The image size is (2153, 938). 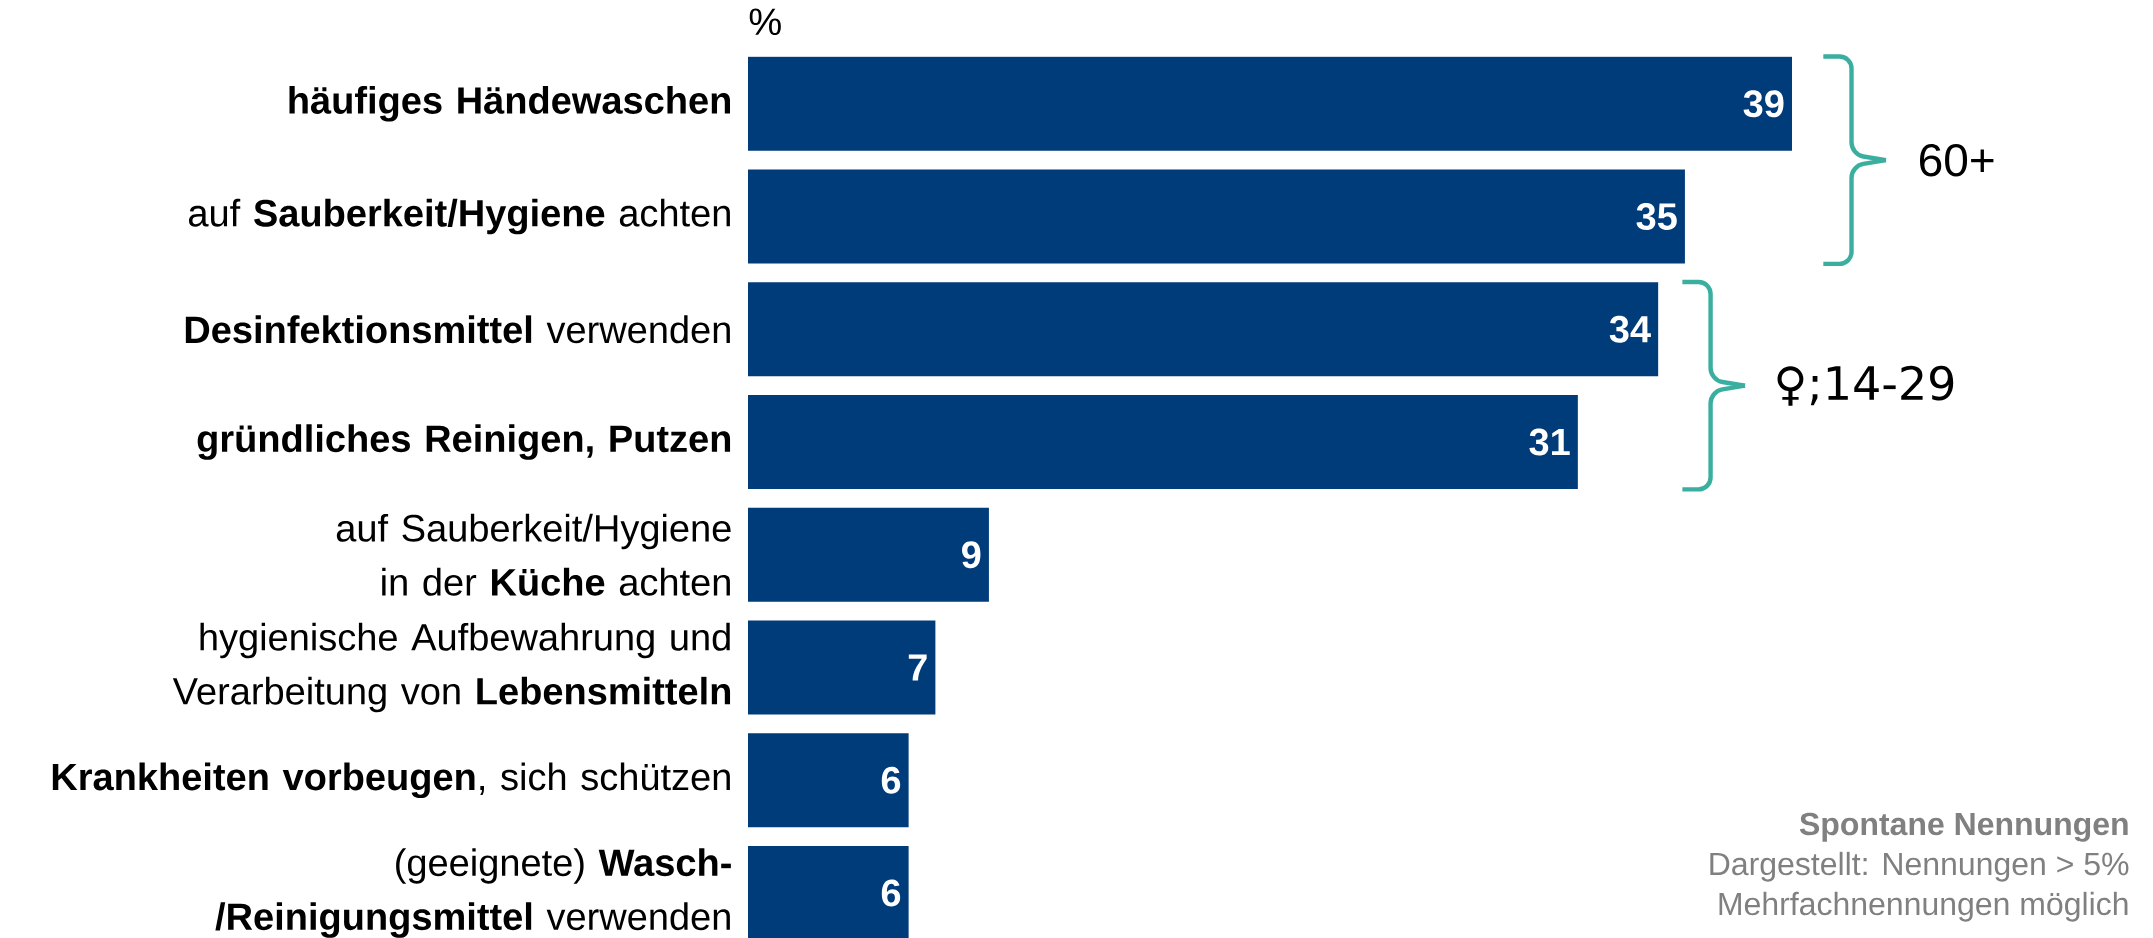 What do you see at coordinates (1549, 442) in the screenshot?
I see `data-label: 31` at bounding box center [1549, 442].